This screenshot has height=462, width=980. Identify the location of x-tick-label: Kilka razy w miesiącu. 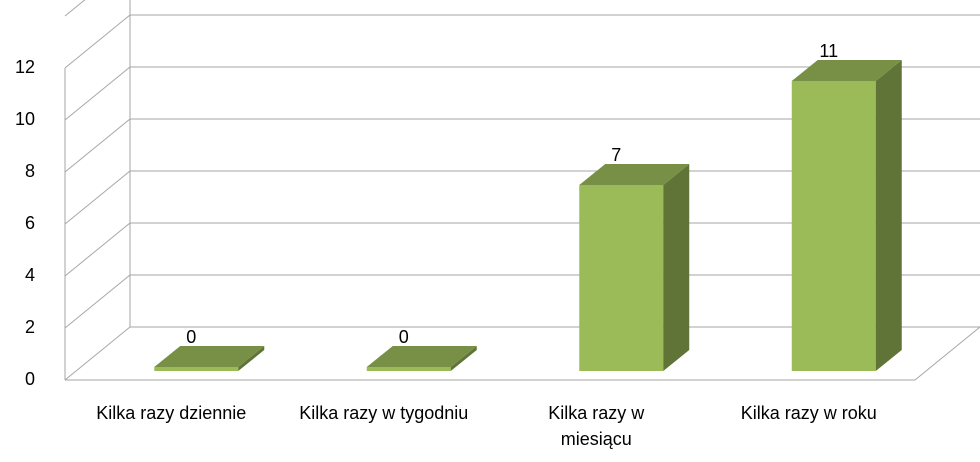
(596, 426).